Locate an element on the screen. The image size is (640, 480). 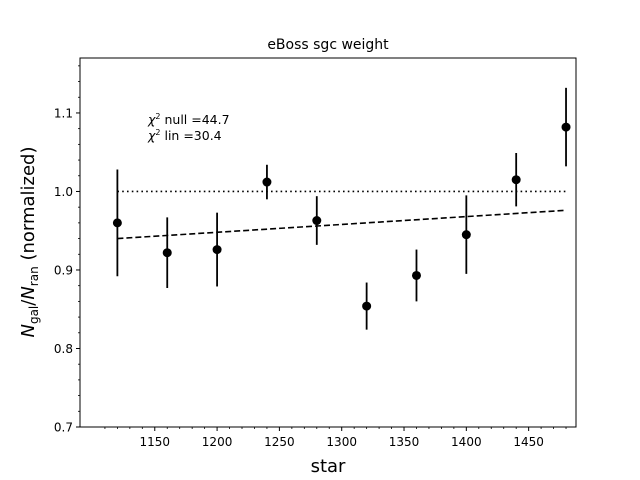
x-tick-label: 1250 is located at coordinates (279, 442).